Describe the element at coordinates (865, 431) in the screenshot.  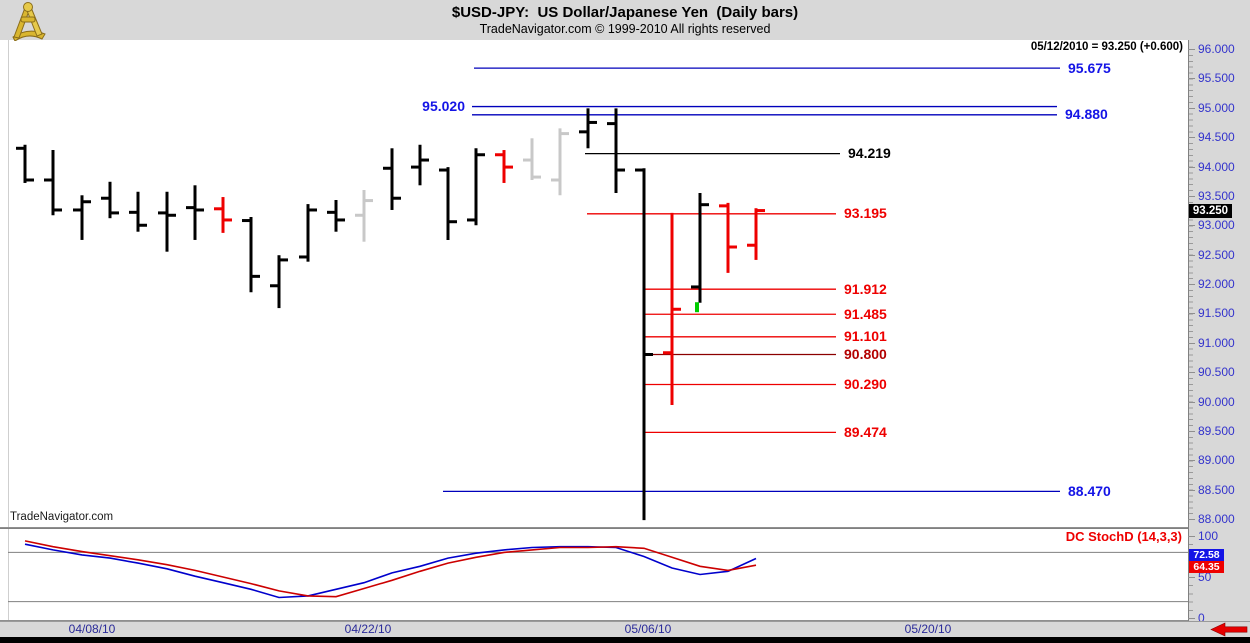
I see `price-level-label: 89.474` at that location.